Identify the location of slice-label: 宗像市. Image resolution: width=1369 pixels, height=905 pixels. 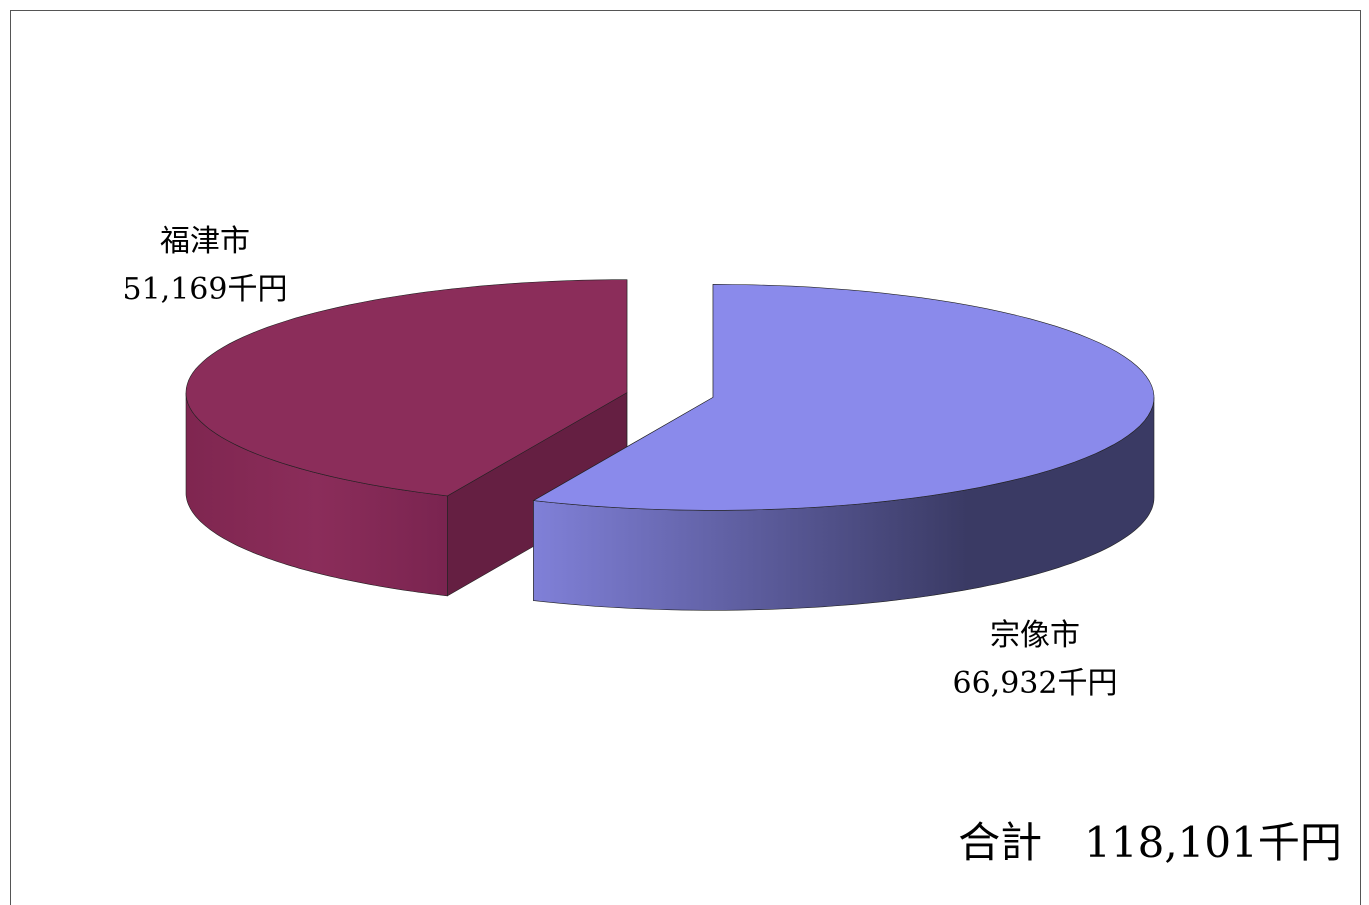
(1035, 635).